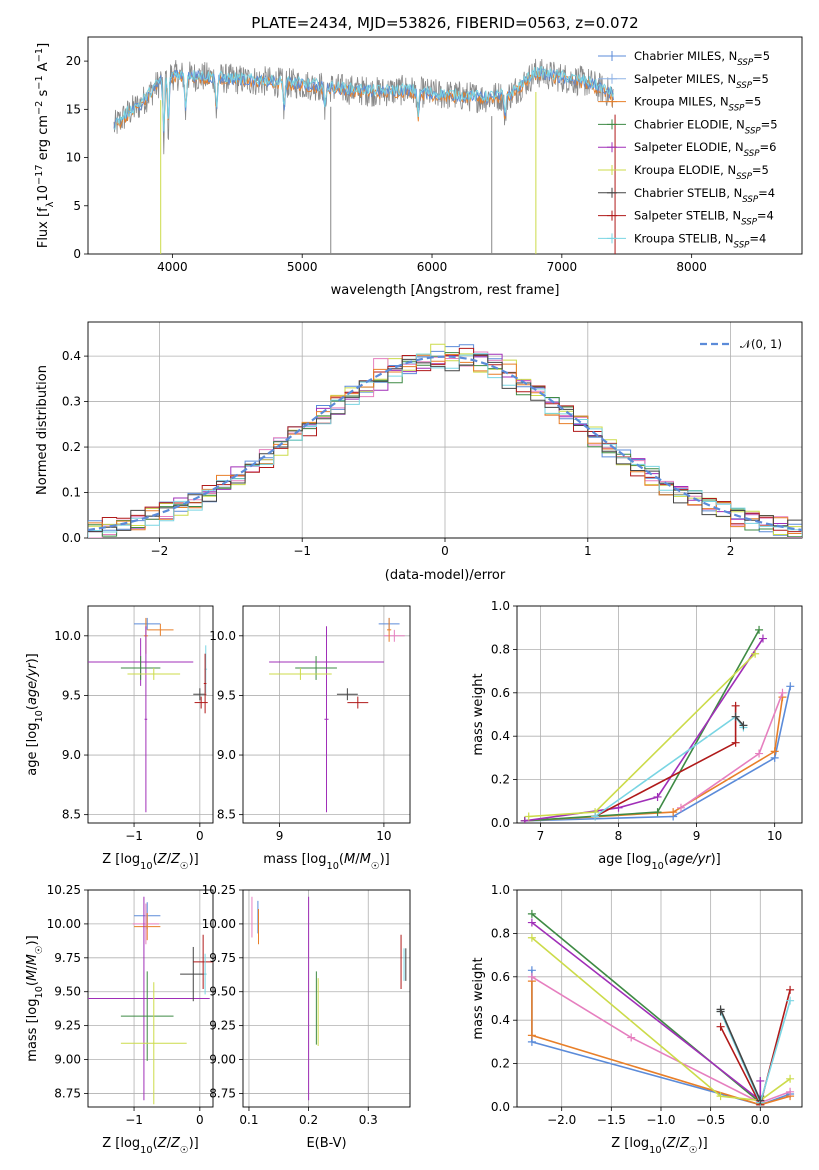  Describe the element at coordinates (561, 1120) in the screenshot. I see `x-tick-label: −2.0` at that location.